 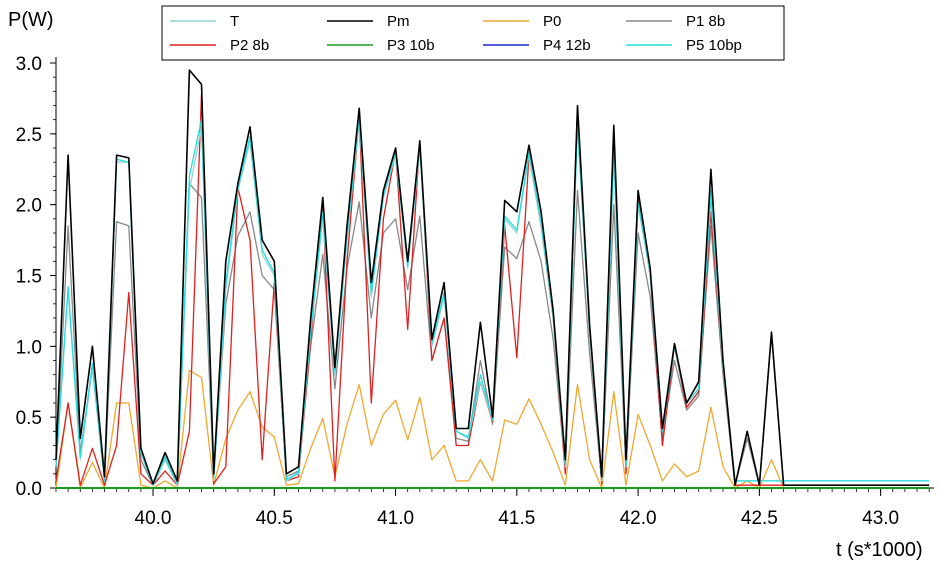 What do you see at coordinates (29, 489) in the screenshot?
I see `y-tick-label: 0.0` at bounding box center [29, 489].